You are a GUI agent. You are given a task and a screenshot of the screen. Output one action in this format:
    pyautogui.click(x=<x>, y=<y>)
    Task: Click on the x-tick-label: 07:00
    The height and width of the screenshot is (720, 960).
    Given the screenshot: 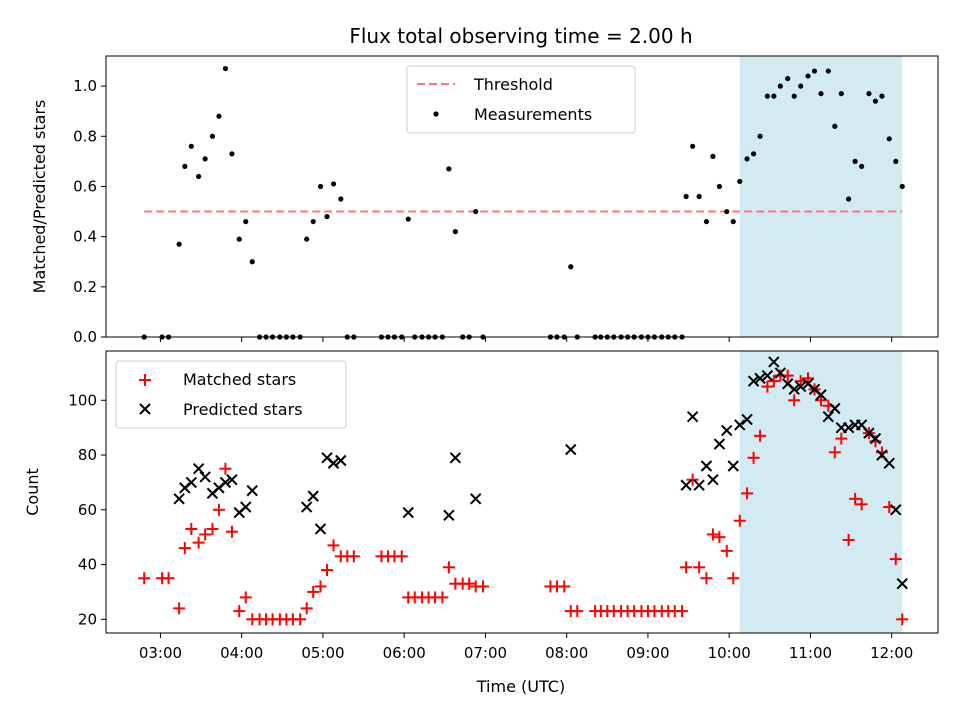 What is the action you would take?
    pyautogui.click(x=485, y=653)
    